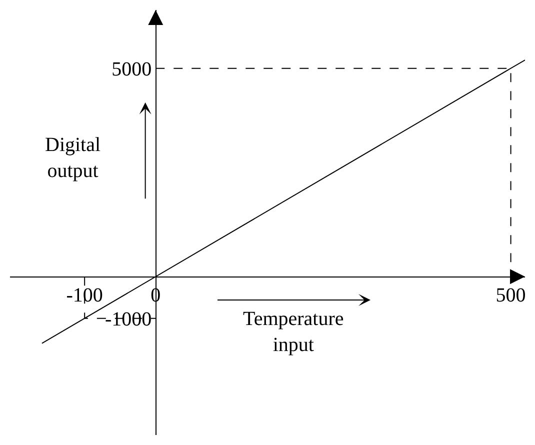 The image size is (535, 445). I want to click on x-axis-title: Temperature input, so click(293, 332).